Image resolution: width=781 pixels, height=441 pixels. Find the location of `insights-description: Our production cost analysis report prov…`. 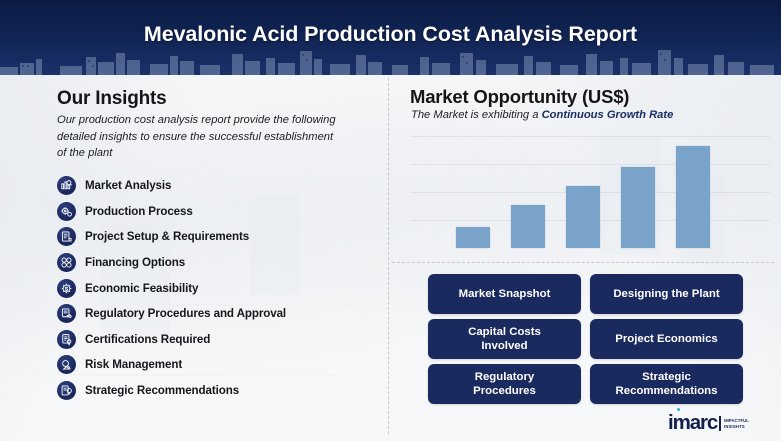

insights-description: Our production cost analysis report prov… is located at coordinates (196, 136).